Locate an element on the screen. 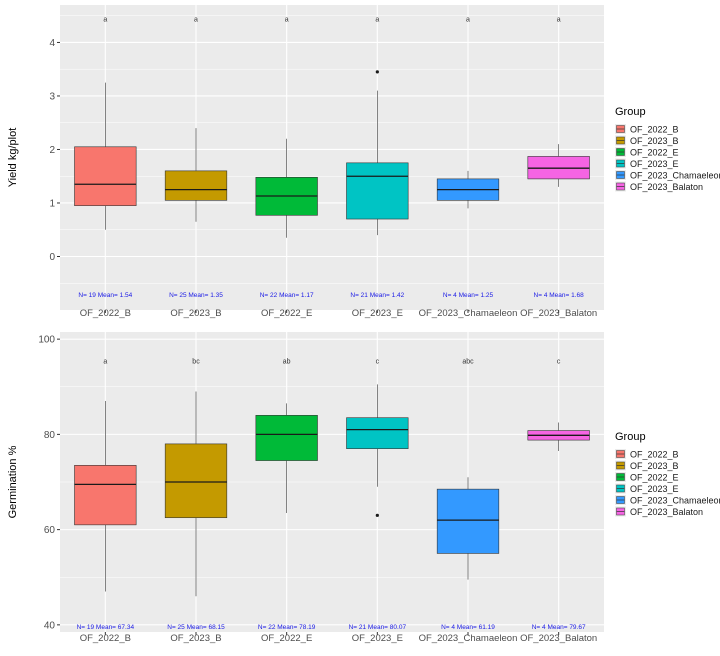 The height and width of the screenshot is (656, 720). summary-label: N= 4 Mean= 1.25 is located at coordinates (468, 295).